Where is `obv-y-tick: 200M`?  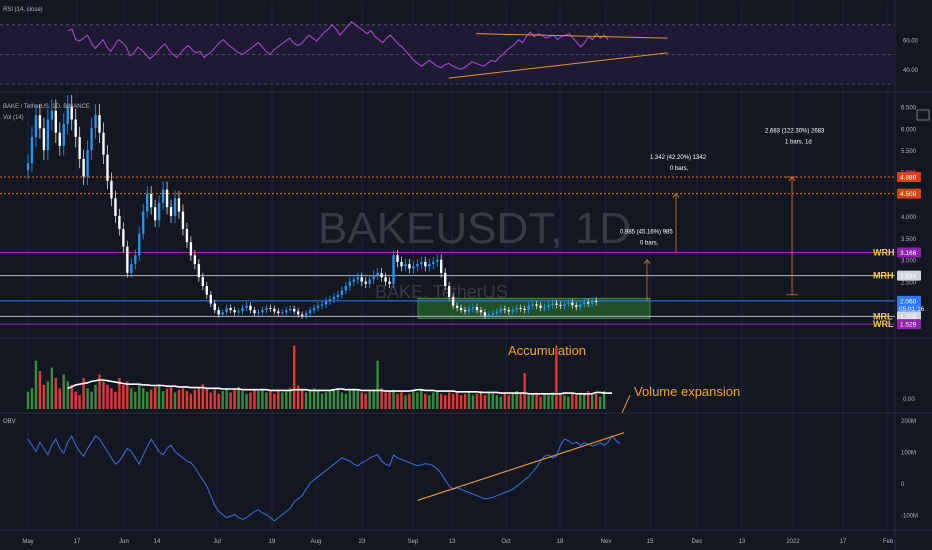
obv-y-tick: 200M is located at coordinates (908, 422).